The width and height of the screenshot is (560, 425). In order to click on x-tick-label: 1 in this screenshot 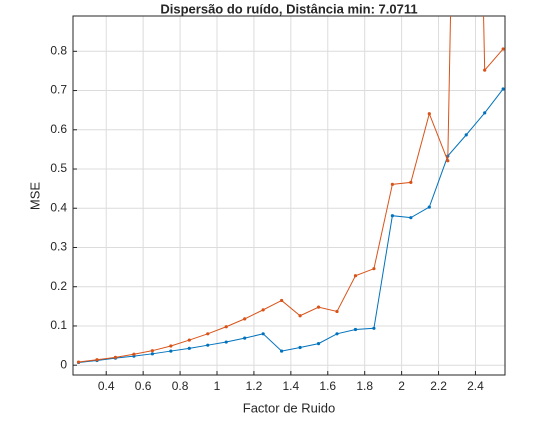, I will do `click(217, 386)`.